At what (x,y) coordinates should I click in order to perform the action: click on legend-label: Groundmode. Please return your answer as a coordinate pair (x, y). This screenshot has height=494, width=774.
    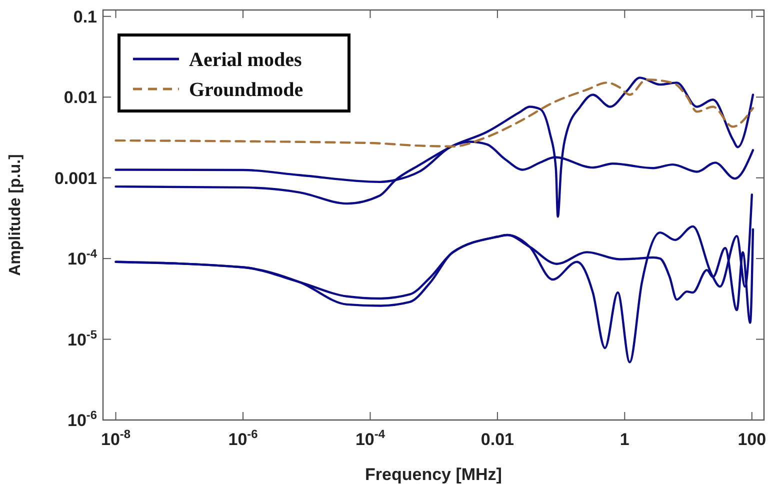
    Looking at the image, I should click on (246, 90).